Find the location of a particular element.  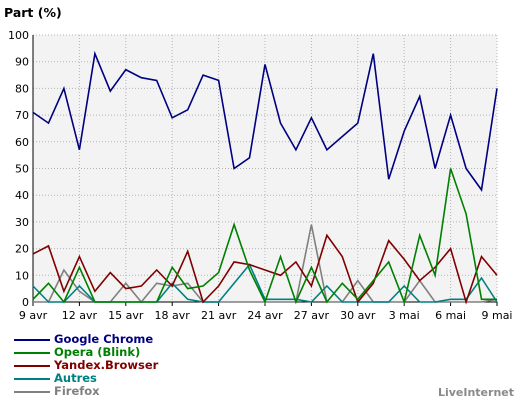

x-tick-label: 24 avr is located at coordinates (265, 315).